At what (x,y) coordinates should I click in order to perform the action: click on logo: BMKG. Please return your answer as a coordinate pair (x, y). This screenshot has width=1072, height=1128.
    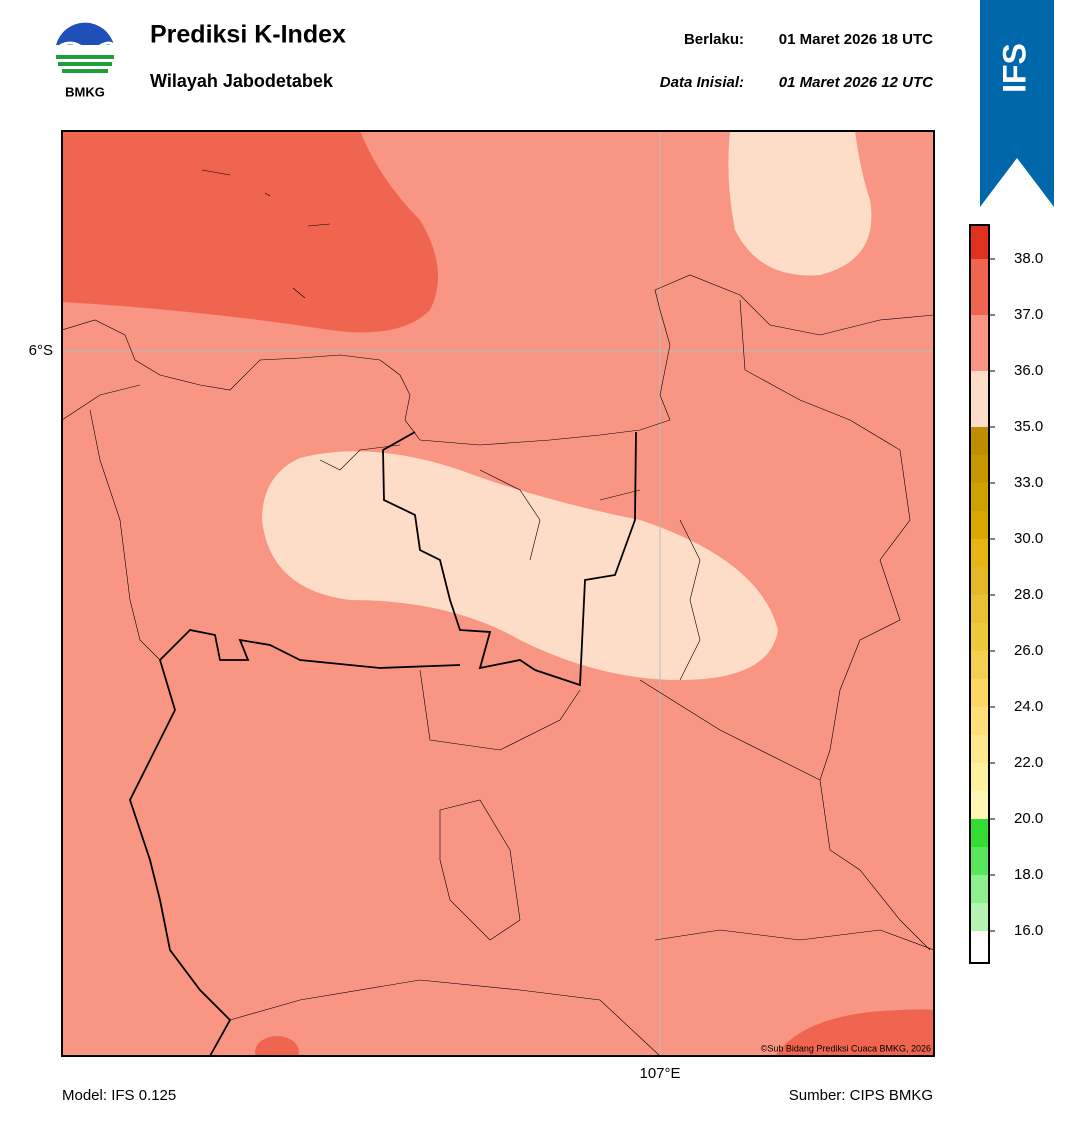
    Looking at the image, I should click on (85, 60).